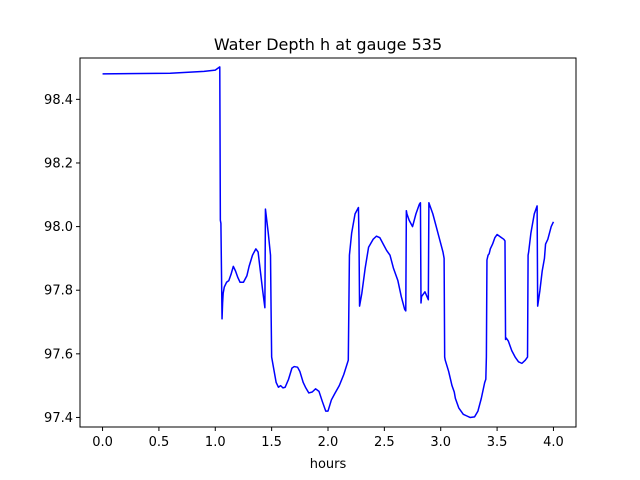 This screenshot has width=640, height=480. What do you see at coordinates (58, 418) in the screenshot?
I see `y-tick-label: 97.4` at bounding box center [58, 418].